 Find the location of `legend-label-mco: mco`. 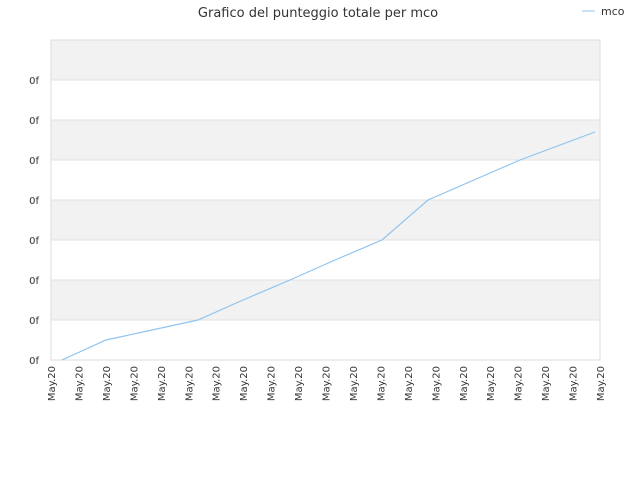

legend-label-mco: mco is located at coordinates (613, 11).